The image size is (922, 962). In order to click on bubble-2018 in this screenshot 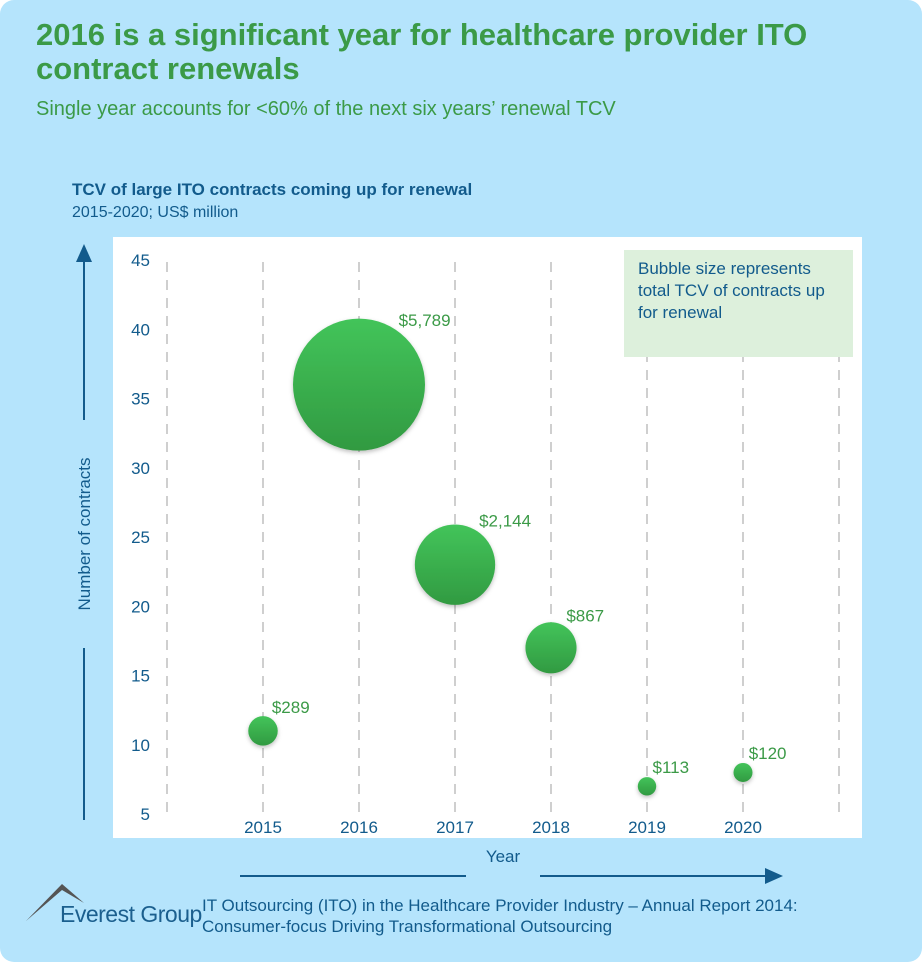, I will do `click(551, 648)`.